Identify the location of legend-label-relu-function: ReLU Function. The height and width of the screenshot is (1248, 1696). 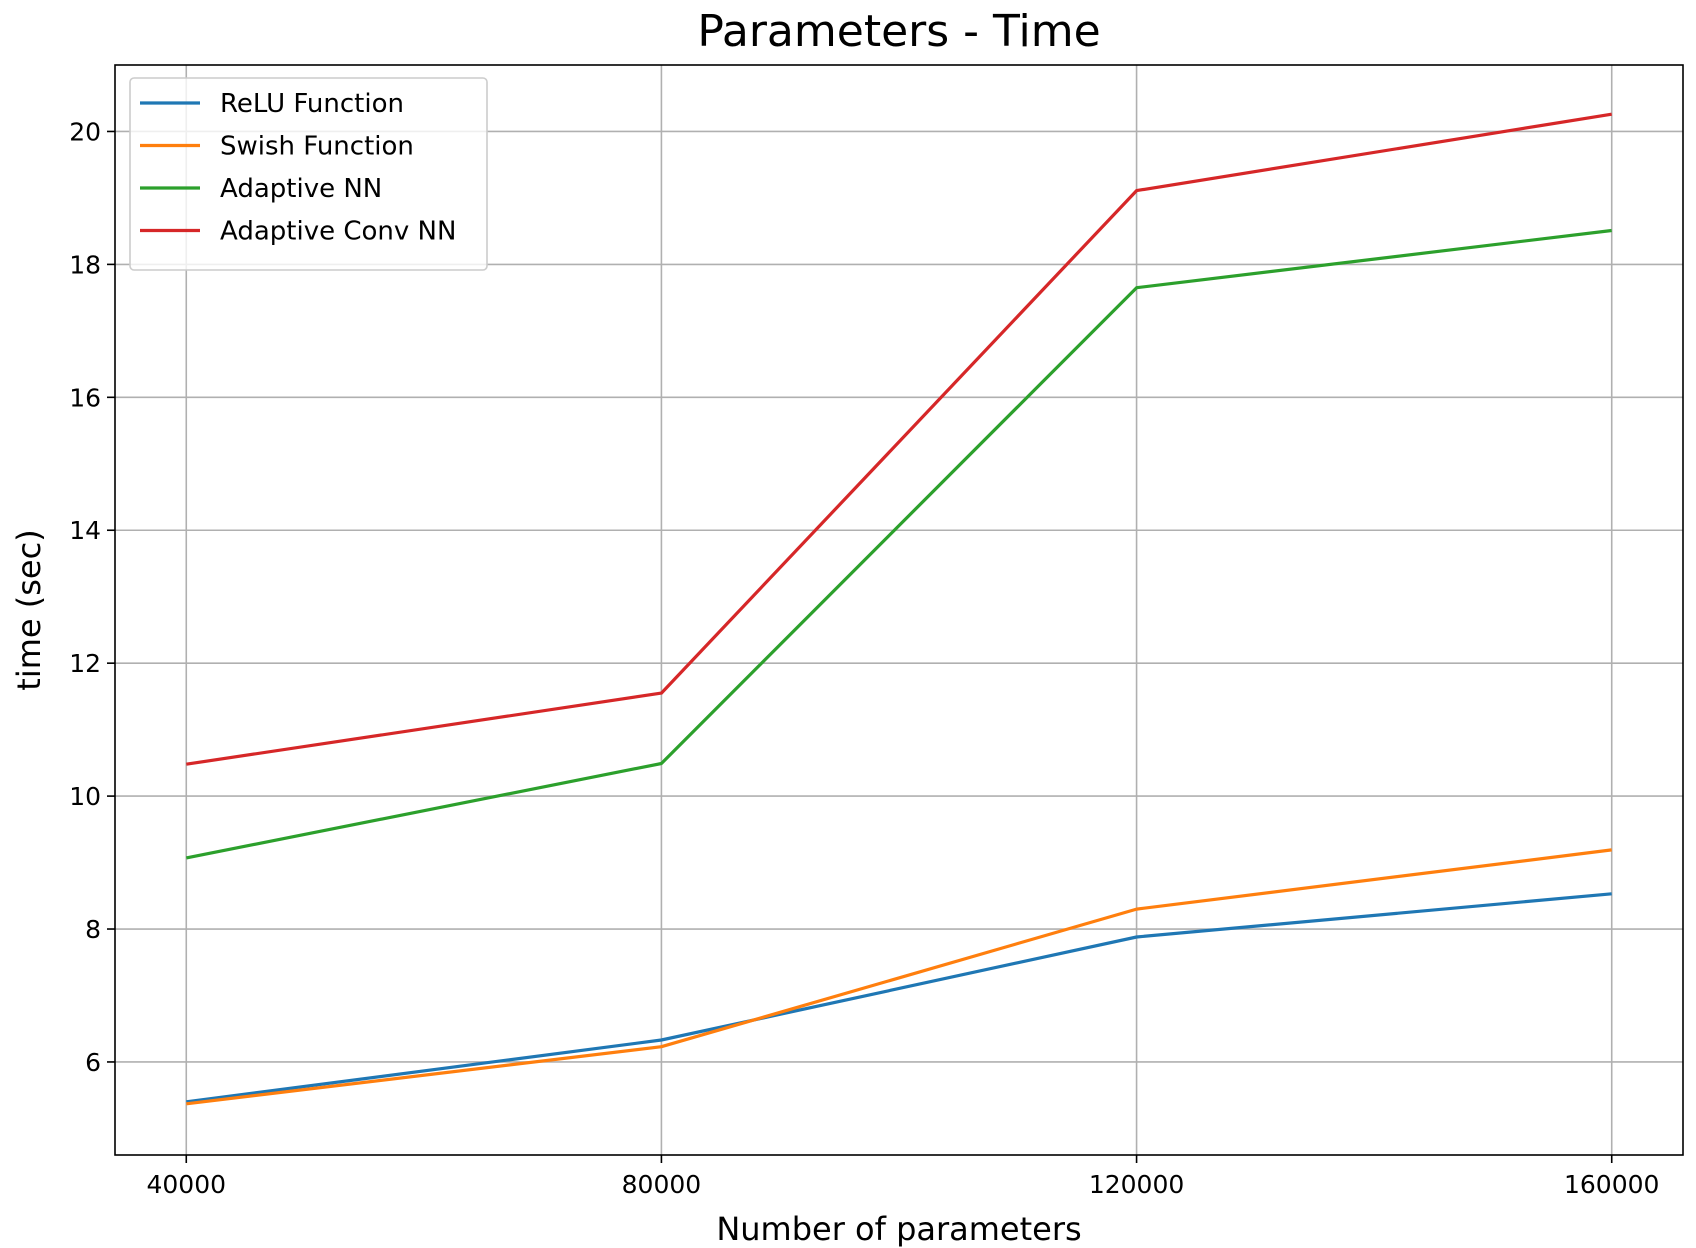
(312, 104).